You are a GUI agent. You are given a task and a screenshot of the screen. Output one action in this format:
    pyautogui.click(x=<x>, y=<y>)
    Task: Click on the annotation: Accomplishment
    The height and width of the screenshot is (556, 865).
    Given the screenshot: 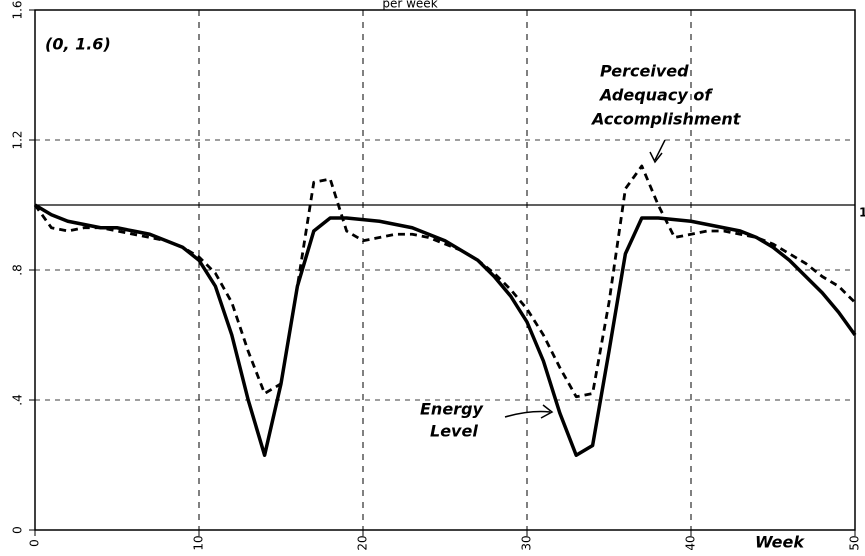 What is the action you would take?
    pyautogui.click(x=666, y=119)
    